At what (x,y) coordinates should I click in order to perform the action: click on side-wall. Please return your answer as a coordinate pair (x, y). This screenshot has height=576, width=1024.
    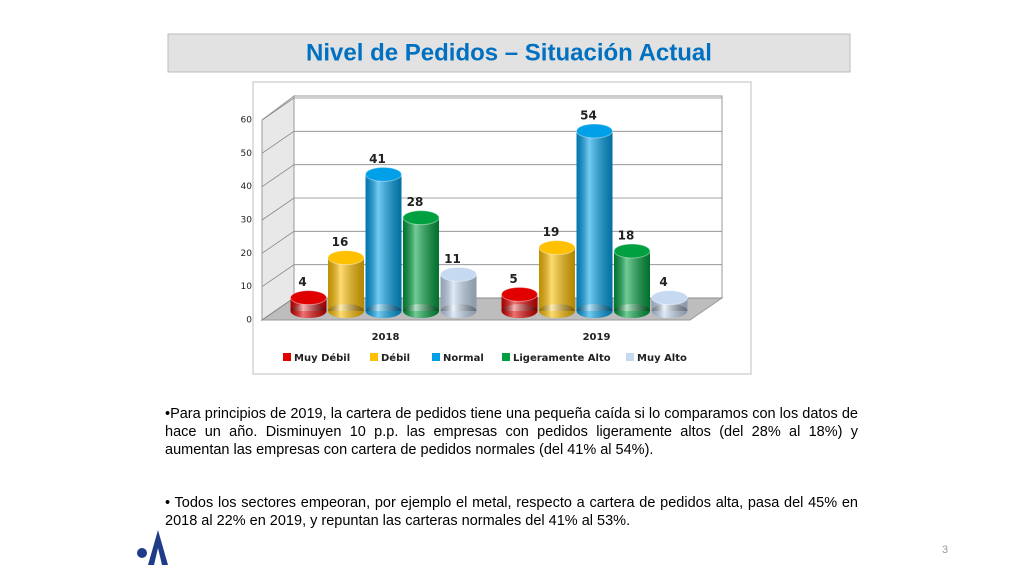
    Looking at the image, I should click on (278, 208).